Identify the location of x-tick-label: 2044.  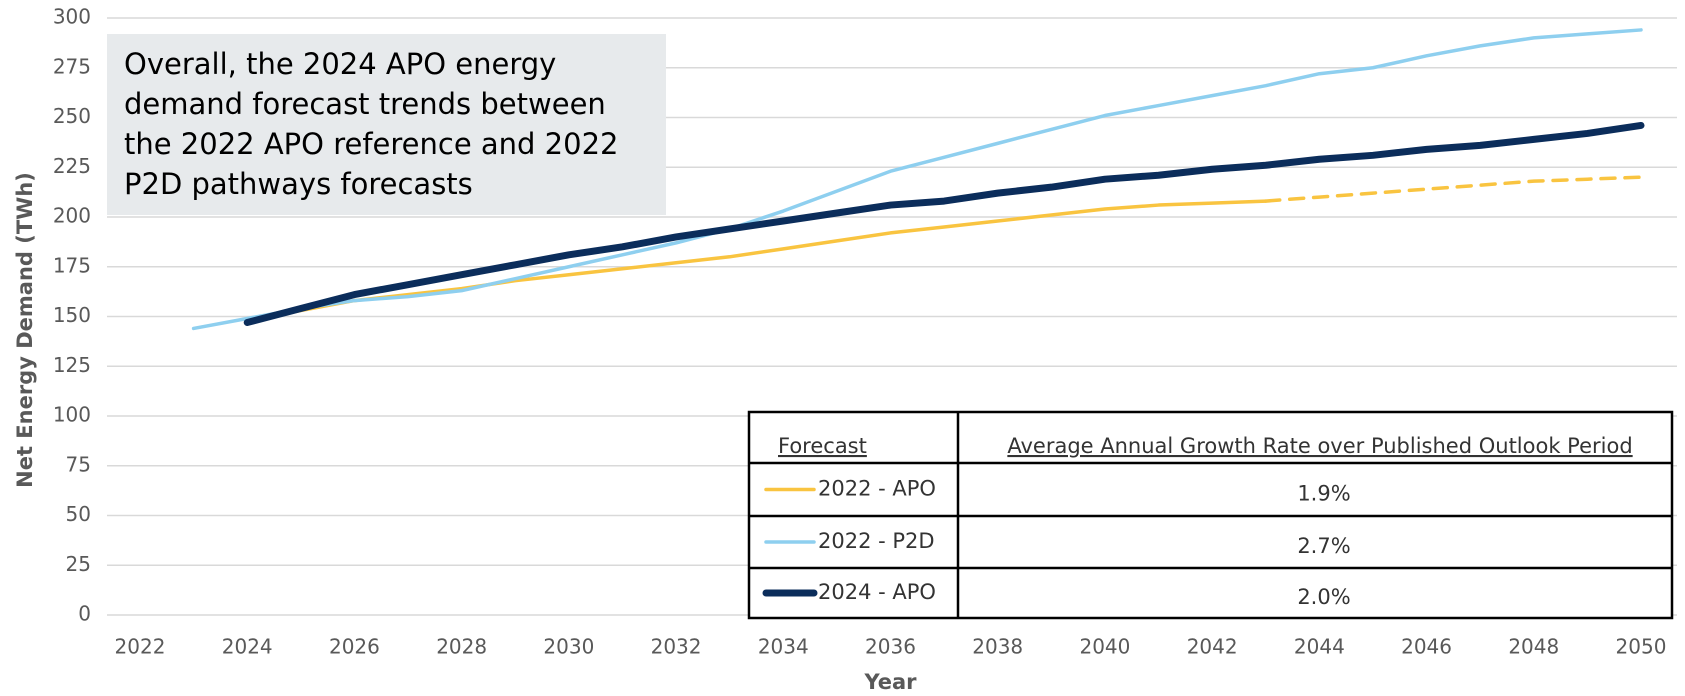
(1319, 647).